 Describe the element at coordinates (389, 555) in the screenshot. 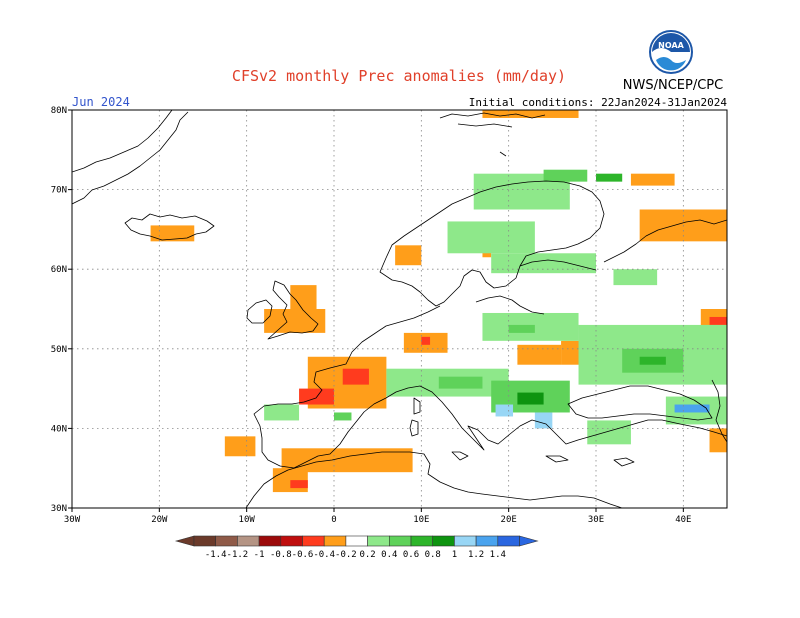

I see `colorbar-label: 0.4` at that location.